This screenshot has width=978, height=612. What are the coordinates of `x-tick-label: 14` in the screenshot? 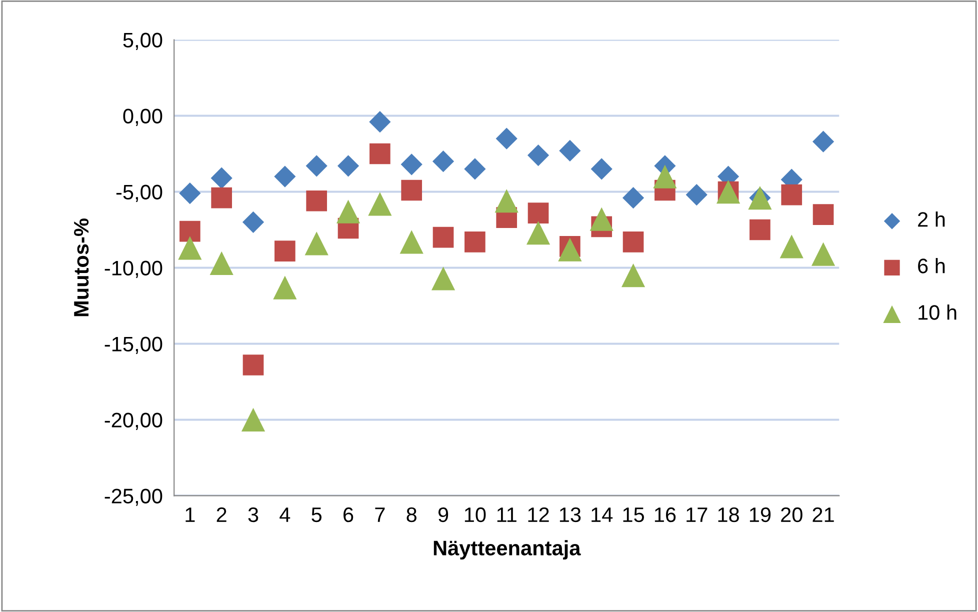 It's located at (602, 515).